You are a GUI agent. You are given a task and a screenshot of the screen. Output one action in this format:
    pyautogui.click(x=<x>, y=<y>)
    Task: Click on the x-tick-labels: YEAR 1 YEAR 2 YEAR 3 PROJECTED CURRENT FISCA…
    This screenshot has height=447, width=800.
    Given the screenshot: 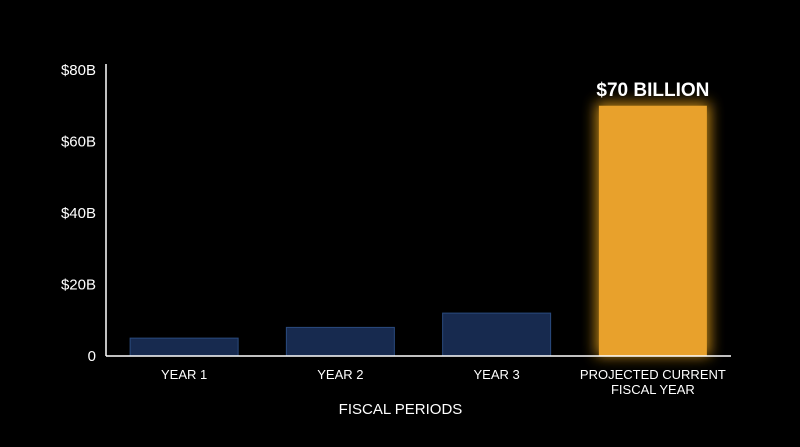 What is the action you would take?
    pyautogui.click(x=443, y=382)
    